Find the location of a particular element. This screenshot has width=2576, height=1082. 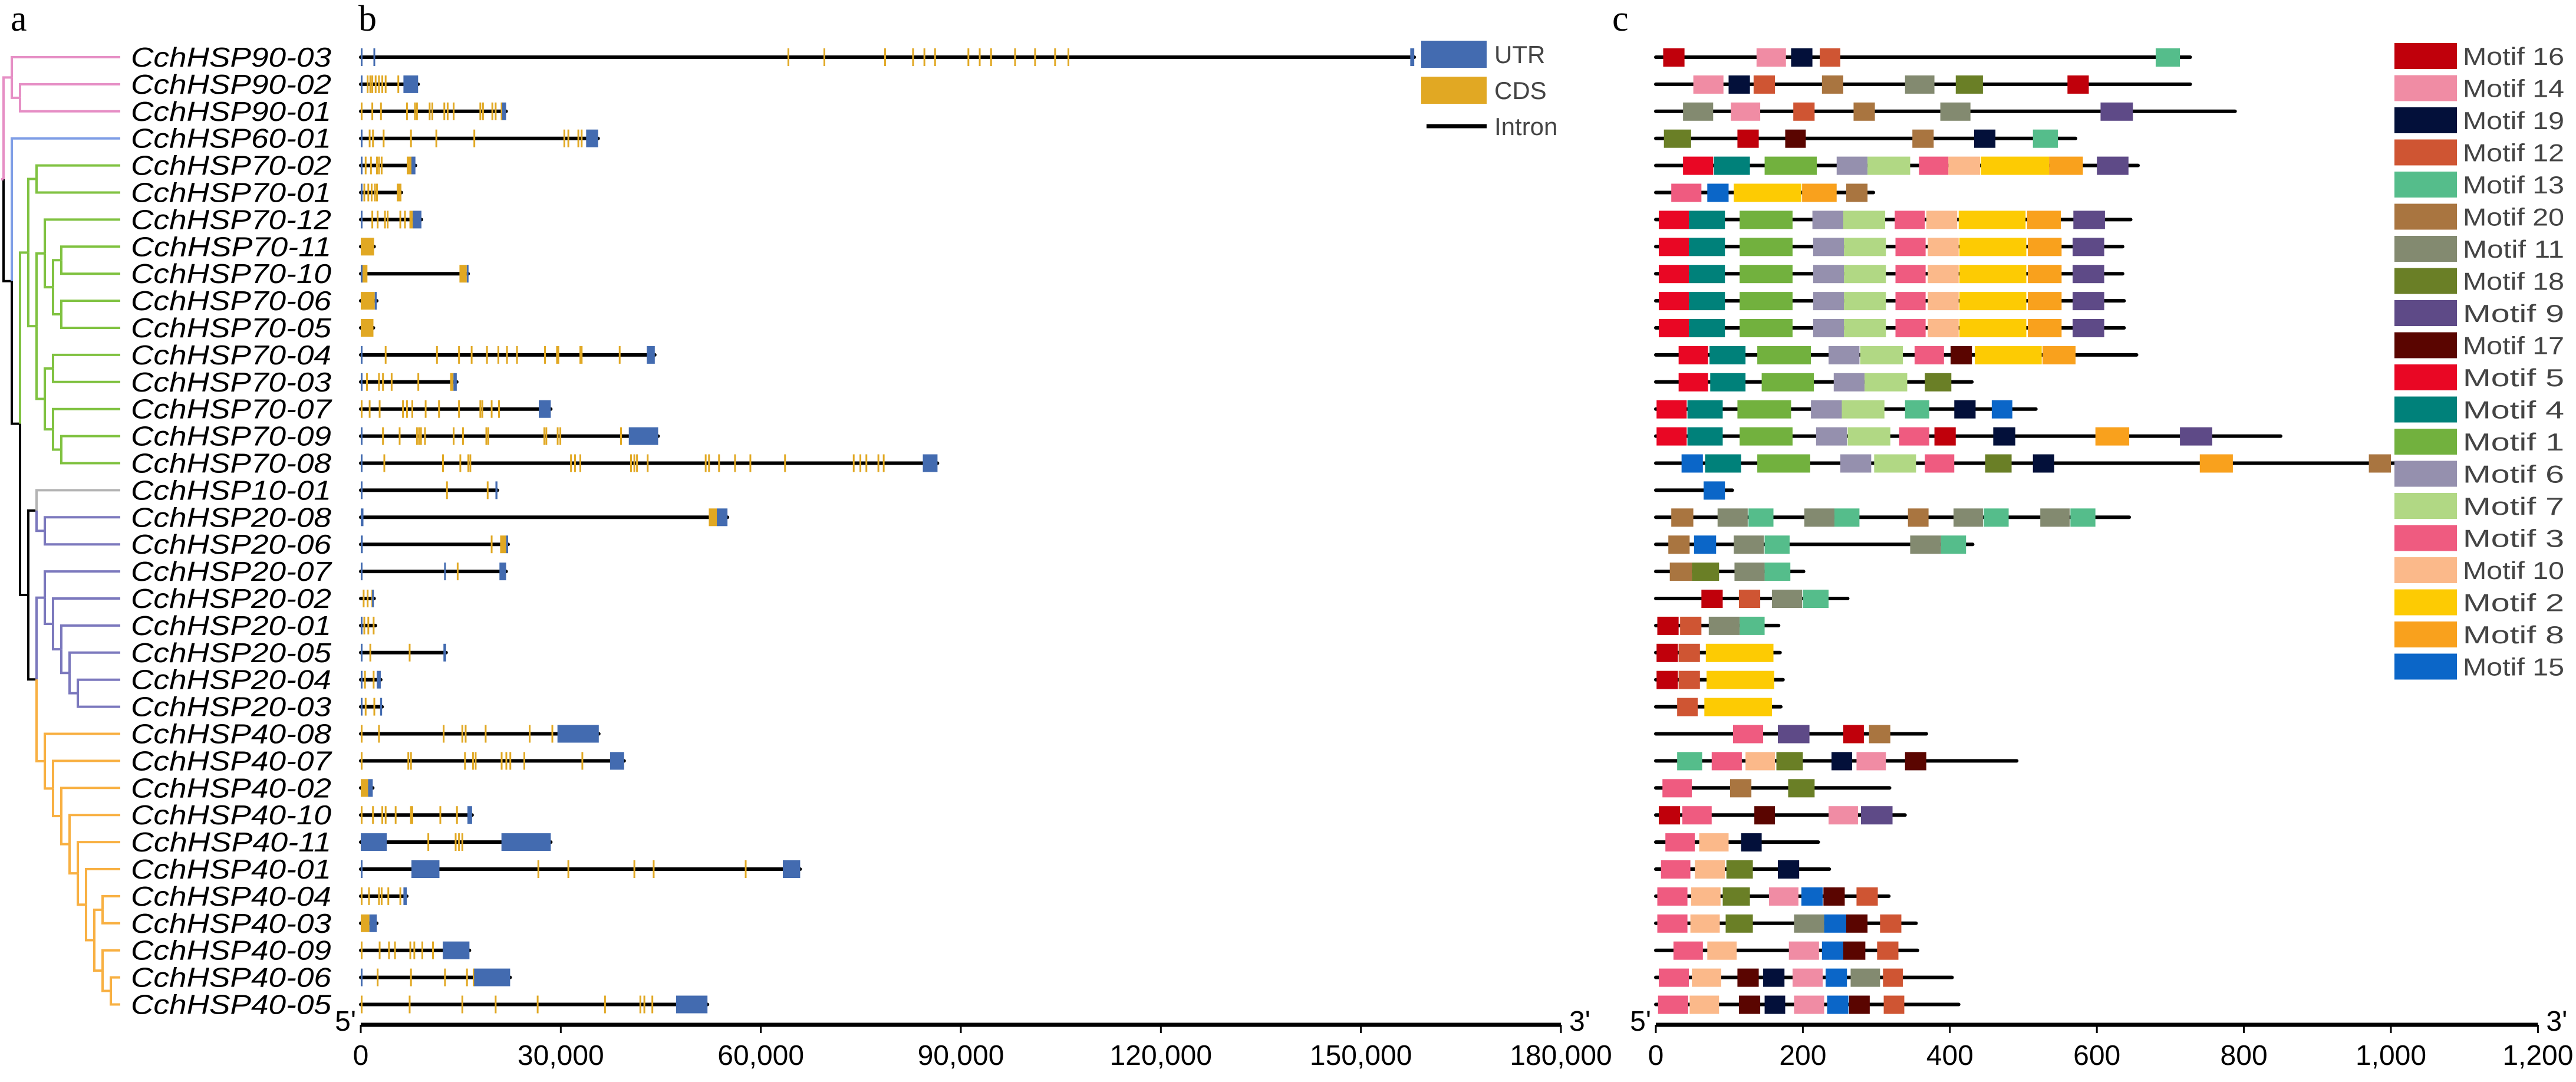

motif-14-box is located at coordinates (1783, 896).